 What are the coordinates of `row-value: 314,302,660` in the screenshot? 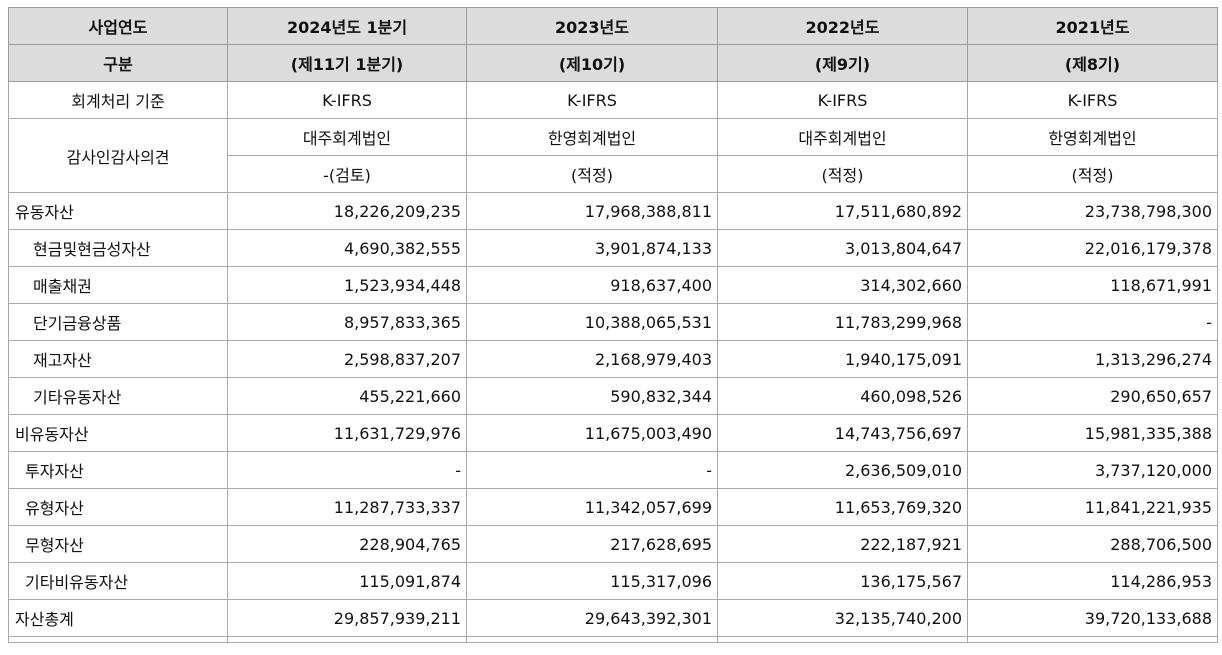 It's located at (842, 285).